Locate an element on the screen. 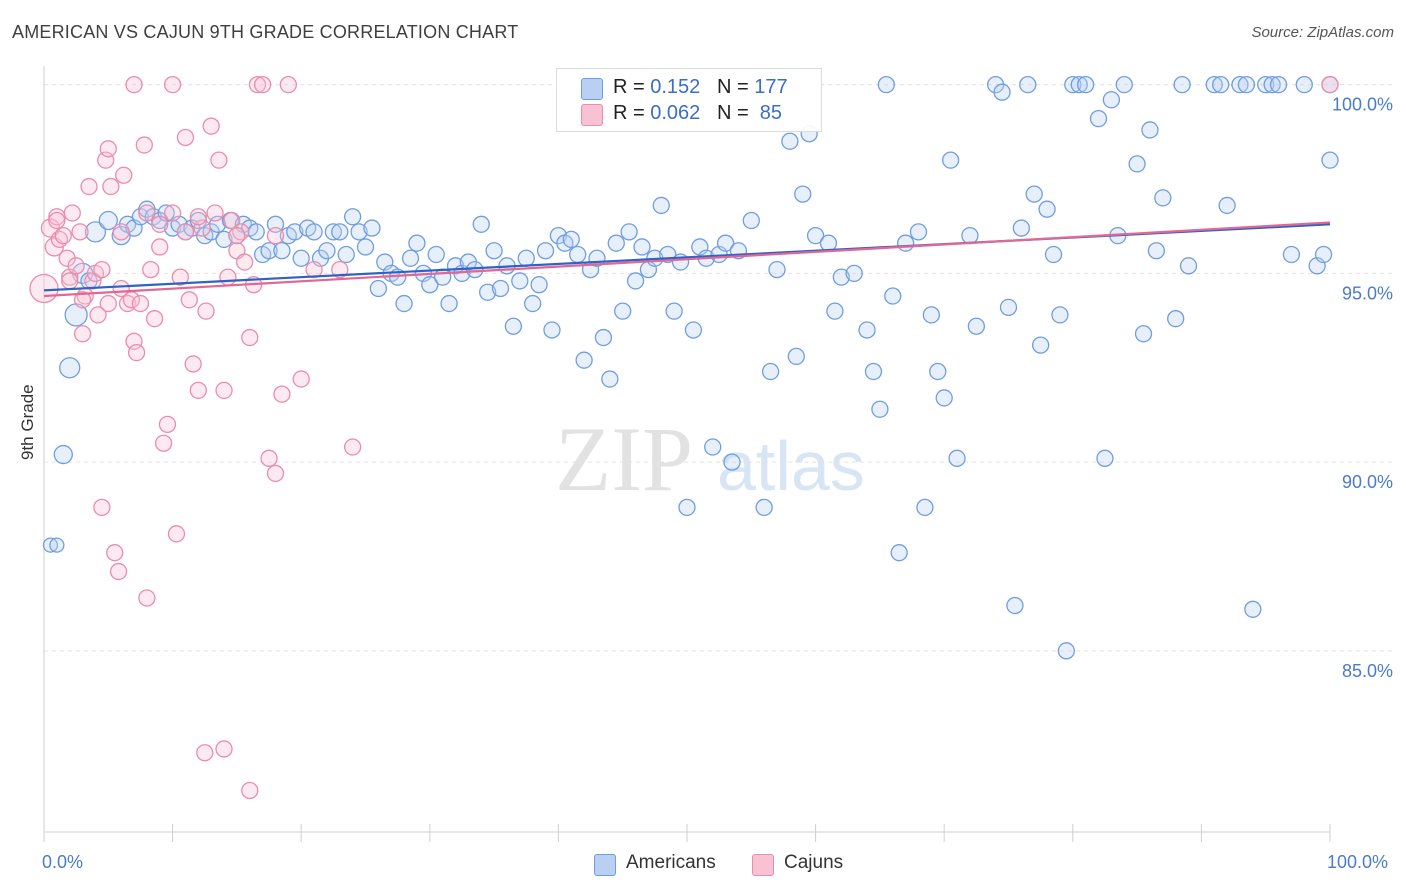 This screenshot has width=1406, height=892. americans-n-value: 177 is located at coordinates (771, 87).